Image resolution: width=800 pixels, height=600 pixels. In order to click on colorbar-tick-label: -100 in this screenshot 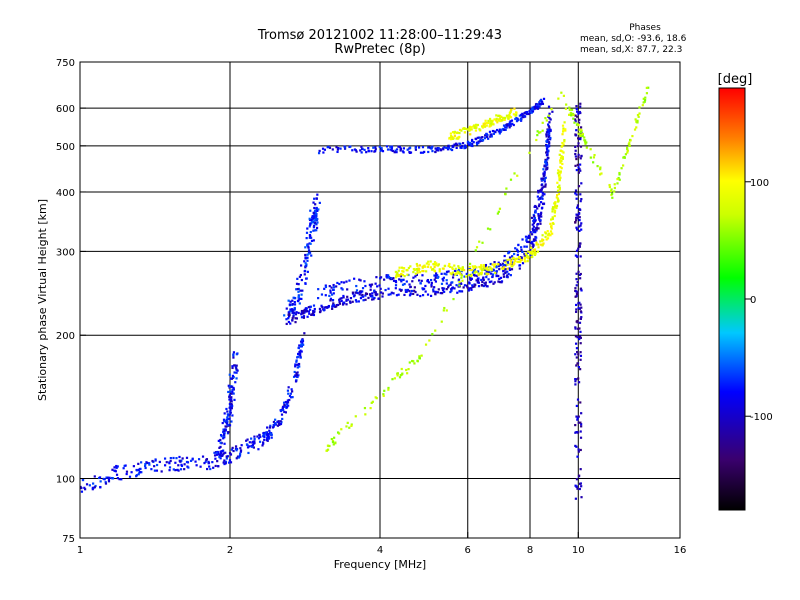, I will do `click(761, 417)`.